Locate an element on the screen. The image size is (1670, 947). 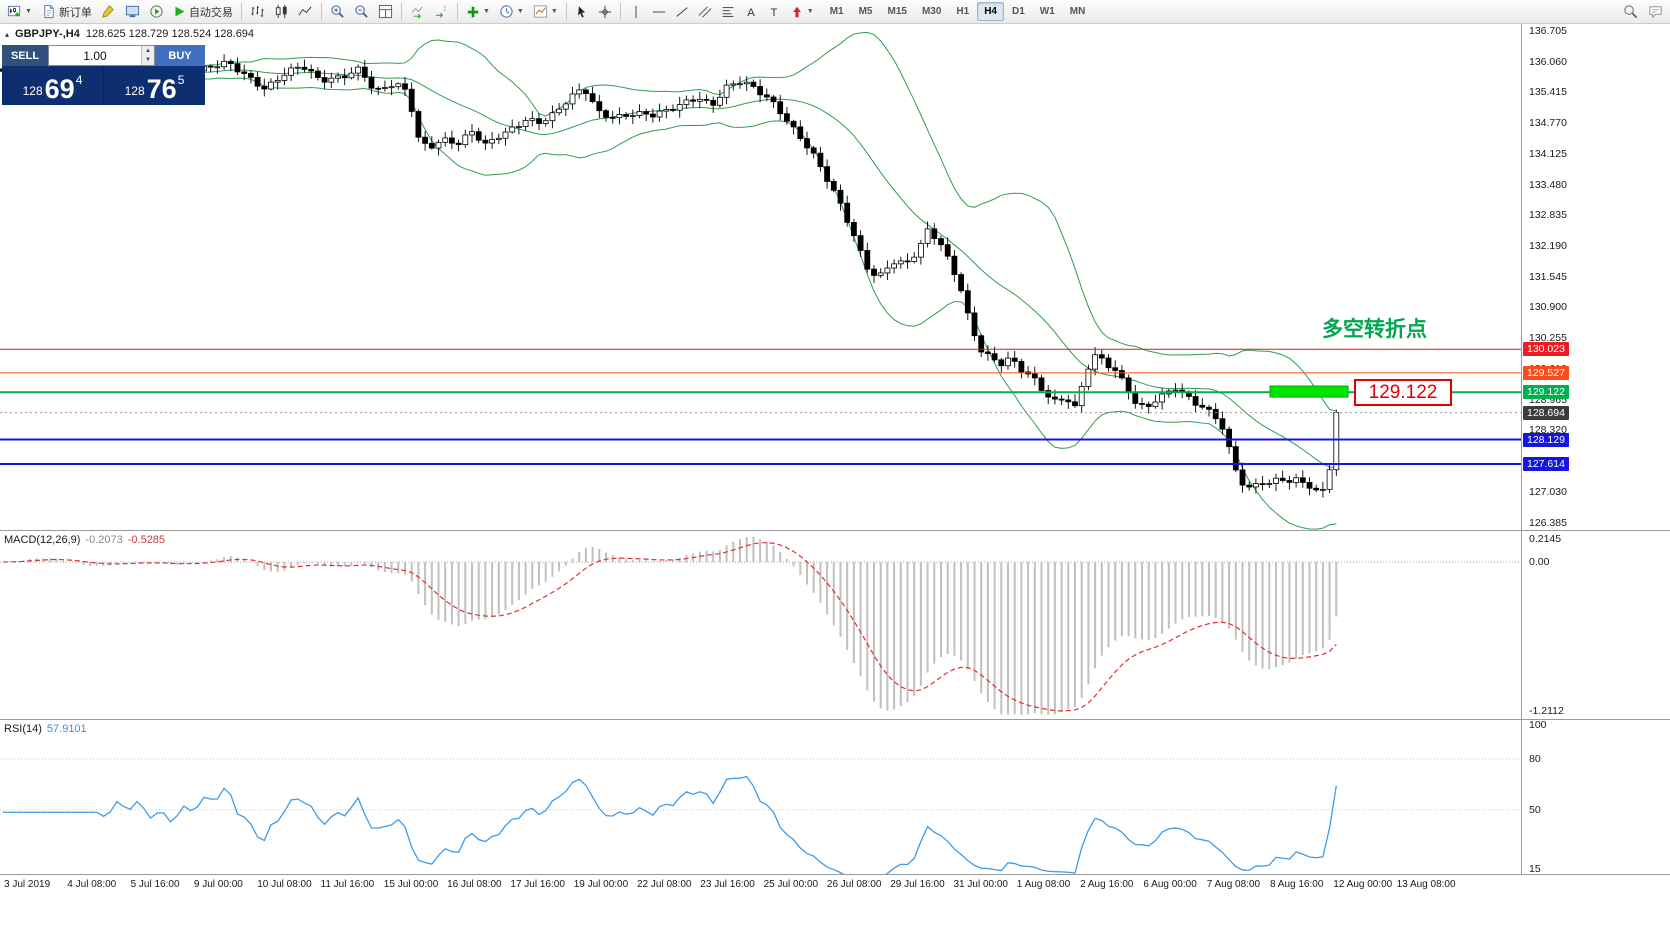
sell-button: SELL is located at coordinates (25, 55).